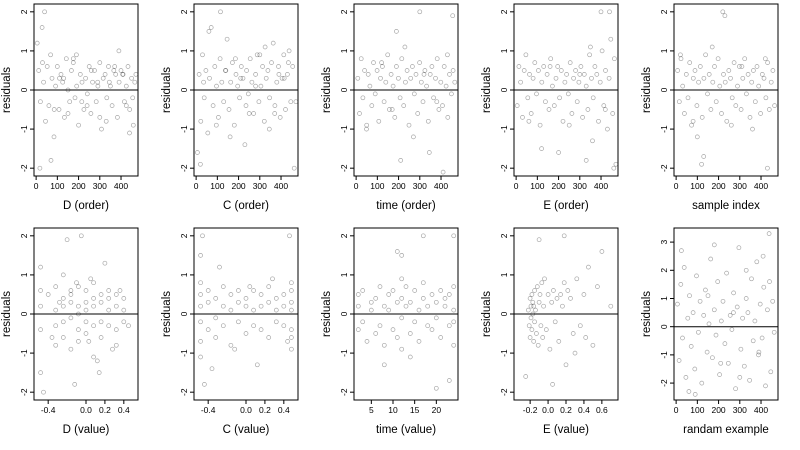 Image resolution: width=800 pixels, height=450 pixels. What do you see at coordinates (504, 313) in the screenshot?
I see `y-tick-label: 0` at bounding box center [504, 313].